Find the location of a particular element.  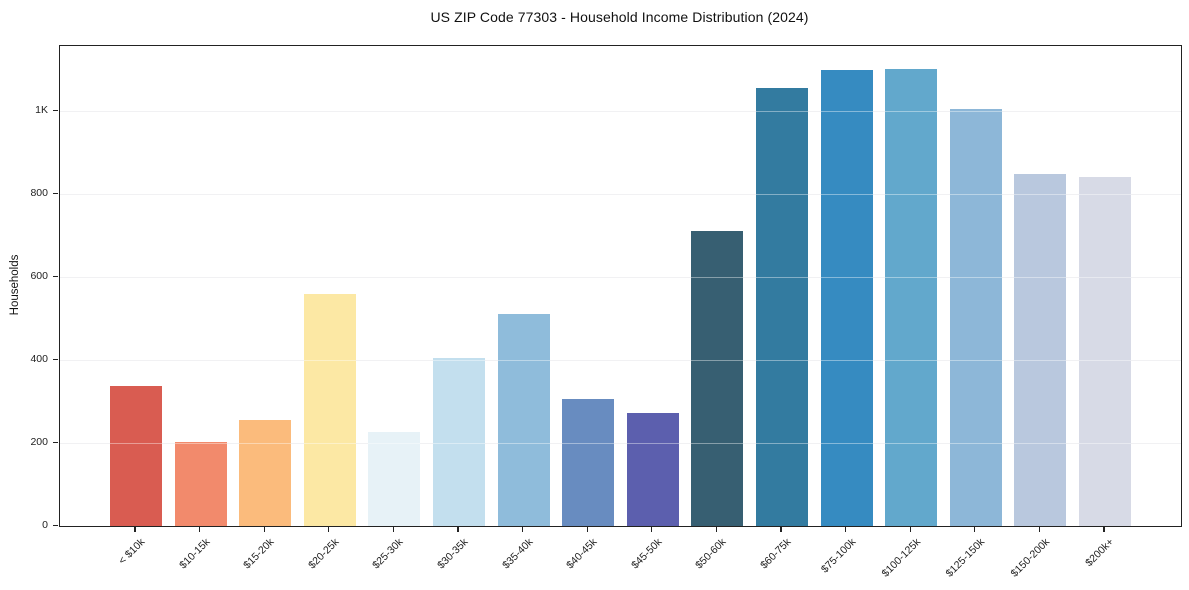

x-tick-label: $50-60k is located at coordinates (711, 554).